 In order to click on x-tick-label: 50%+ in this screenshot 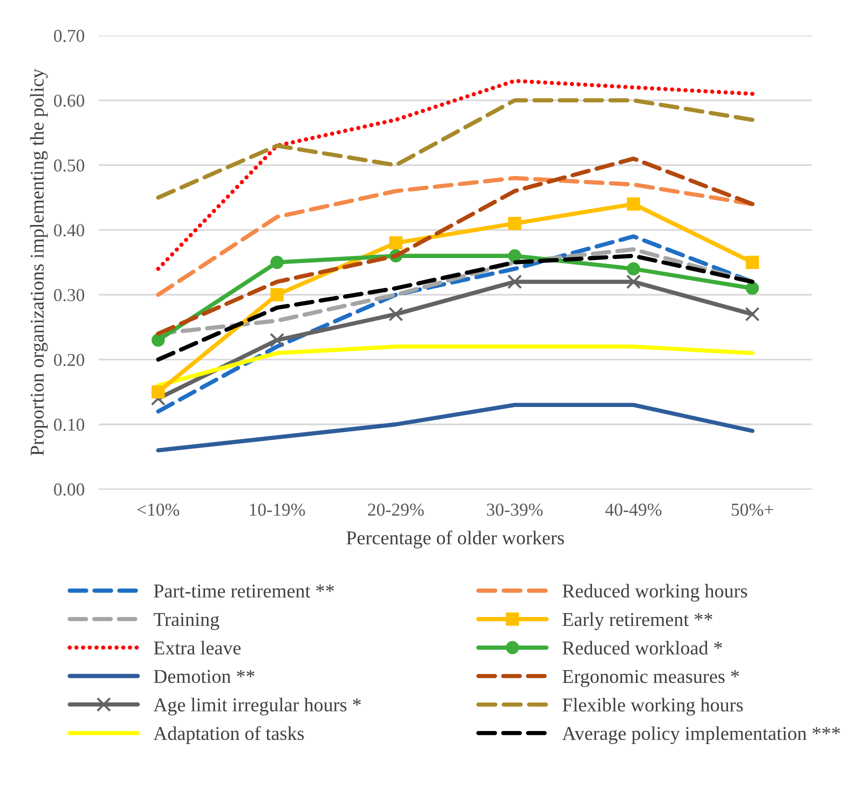, I will do `click(753, 510)`.